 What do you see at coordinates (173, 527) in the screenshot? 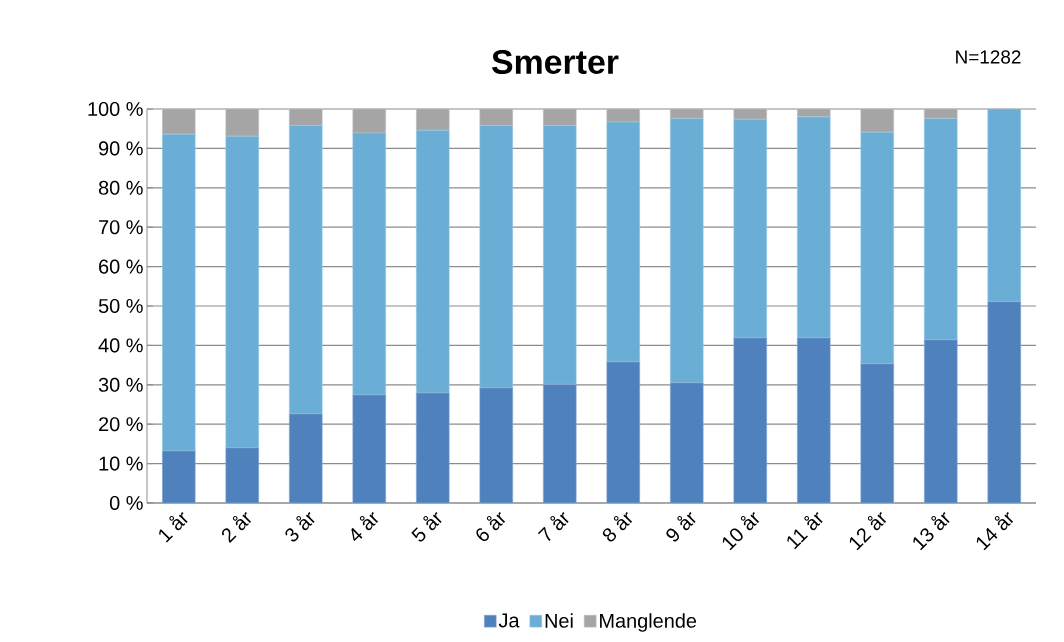
I see `x-tick-label: 1 år` at bounding box center [173, 527].